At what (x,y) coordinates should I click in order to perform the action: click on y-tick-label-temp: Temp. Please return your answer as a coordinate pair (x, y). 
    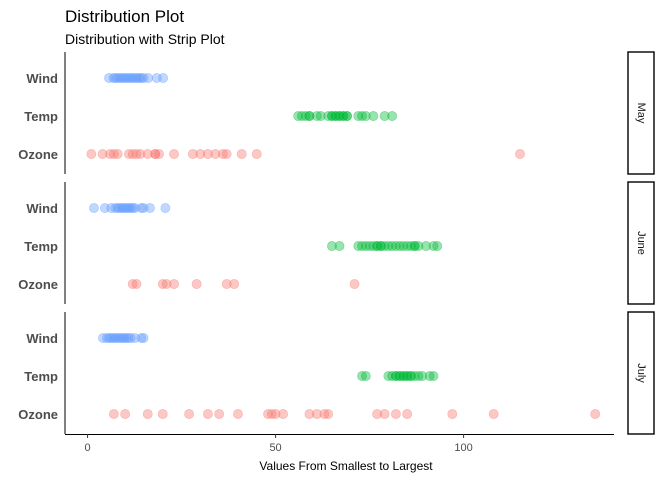
    Looking at the image, I should click on (41, 116).